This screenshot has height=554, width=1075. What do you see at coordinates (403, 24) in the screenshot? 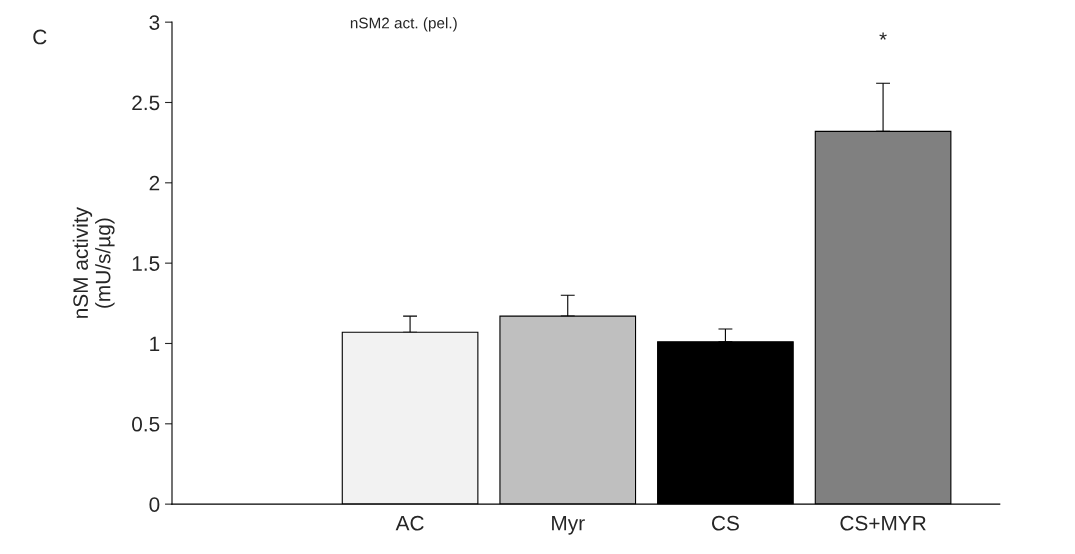
I see `chart-title: nSM2 act. (pel.)` at bounding box center [403, 24].